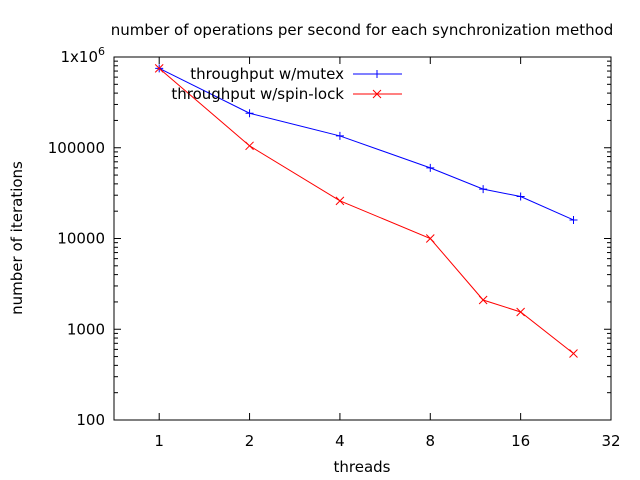 This screenshot has height=480, width=640. Describe the element at coordinates (431, 441) in the screenshot. I see `x-tick-label: 8` at that location.